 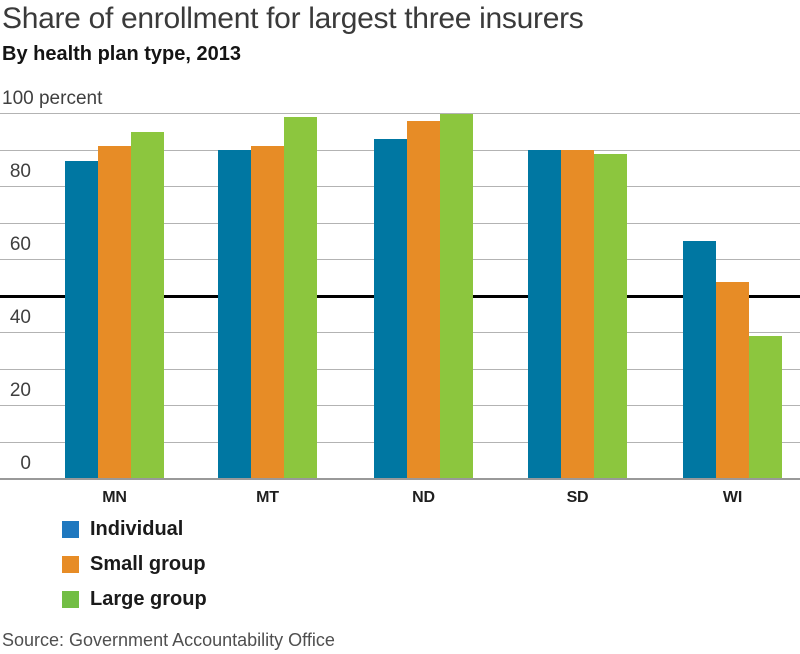 What do you see at coordinates (456, 296) in the screenshot?
I see `bar-nd-large-group` at bounding box center [456, 296].